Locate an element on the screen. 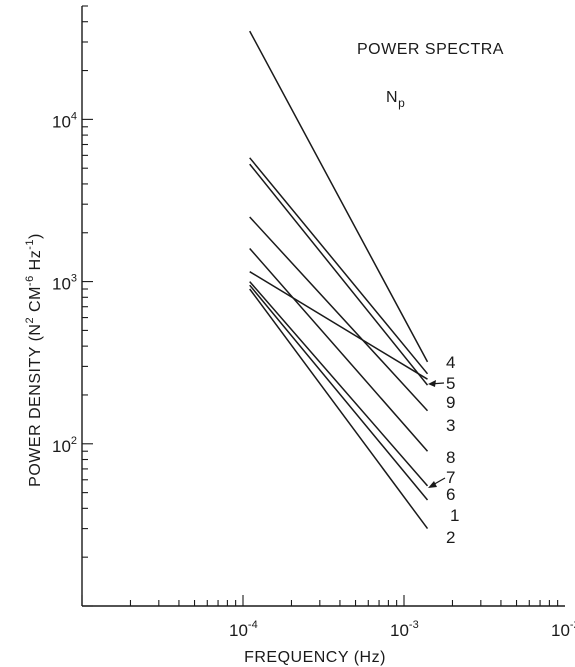 The width and height of the screenshot is (575, 667). y-axis-title-sup2: -6 is located at coordinates (30, 280).